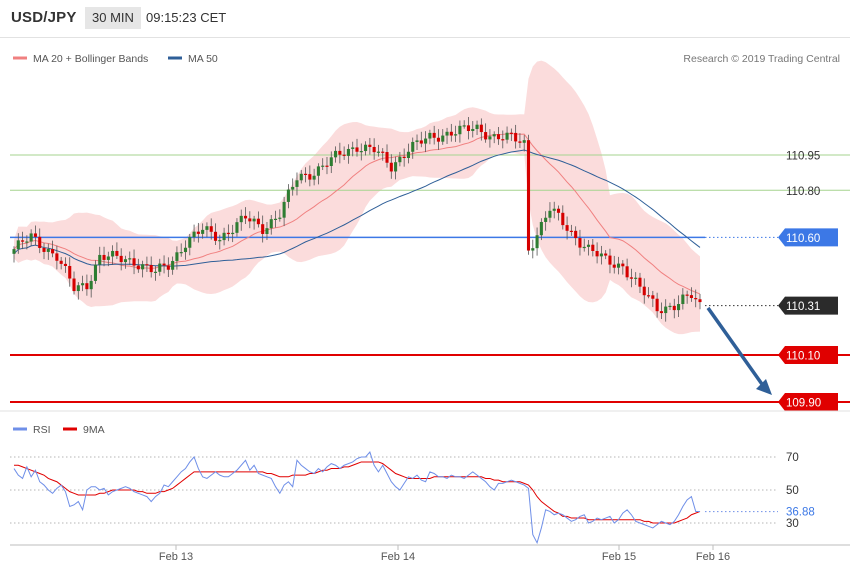 The height and width of the screenshot is (576, 850). Describe the element at coordinates (792, 524) in the screenshot. I see `rsi-tick-2: 30` at that location.